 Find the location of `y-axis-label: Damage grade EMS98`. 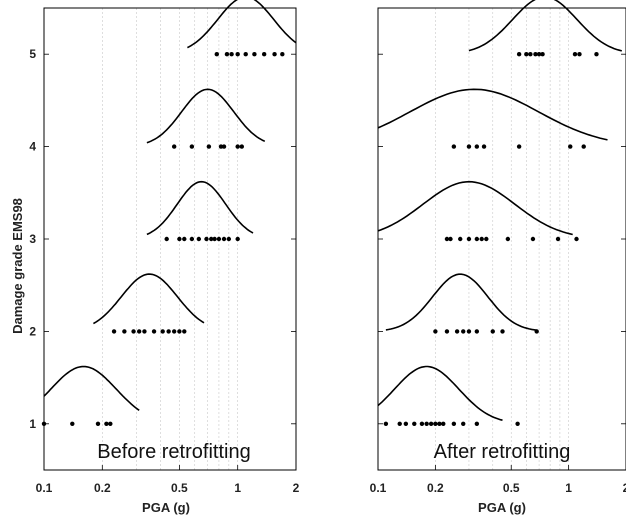

y-axis-label: Damage grade EMS98 is located at coordinates (17, 266).